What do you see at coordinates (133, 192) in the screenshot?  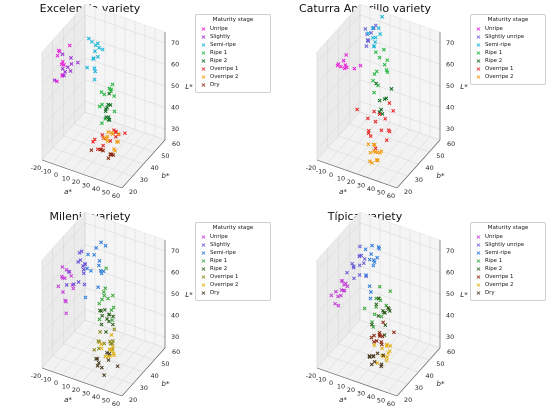 I see `y-tick-label: 20` at bounding box center [133, 192].